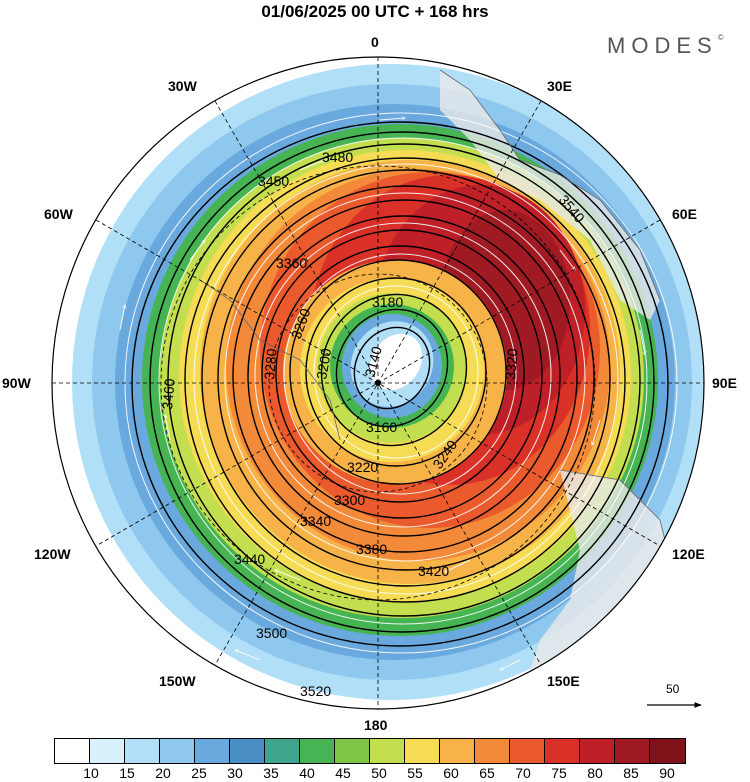 The image size is (750, 782). What do you see at coordinates (315, 691) in the screenshot?
I see `contour-label: 3520` at bounding box center [315, 691].